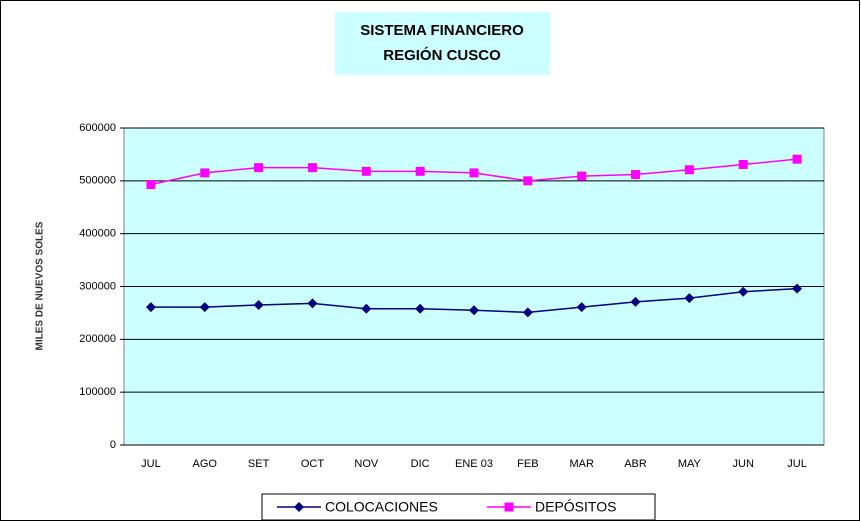 The width and height of the screenshot is (861, 522). I want to click on y-tick-label: 200000, so click(97, 339).